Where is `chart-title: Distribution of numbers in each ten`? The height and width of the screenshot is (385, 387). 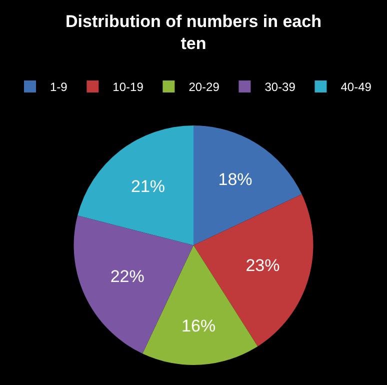 chart-title: Distribution of numbers in each ten is located at coordinates (194, 33).